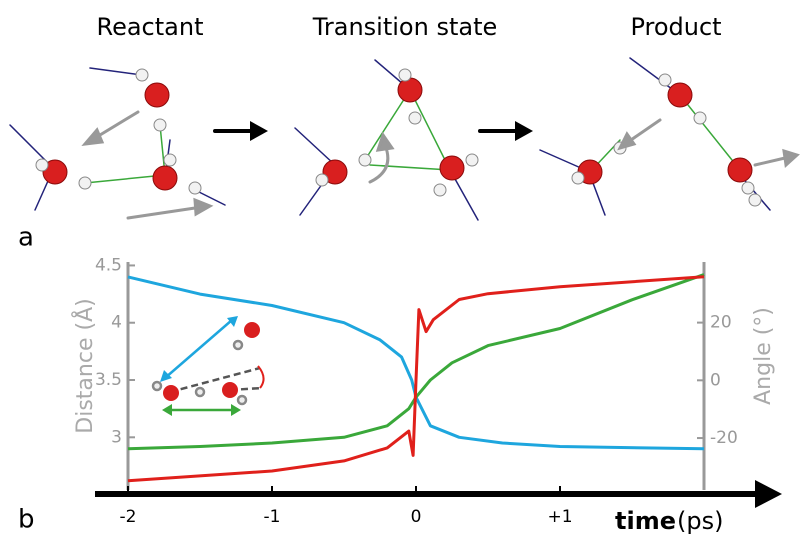 Image resolution: width=801 pixels, height=541 pixels. Describe the element at coordinates (116, 437) in the screenshot. I see `y-tick-label: 3` at that location.